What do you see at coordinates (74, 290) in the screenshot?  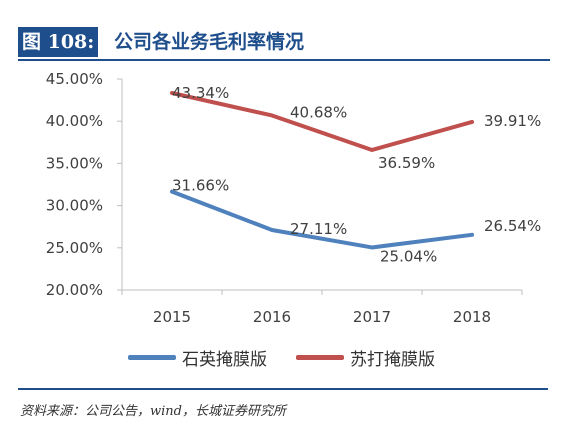 I see `y-tick-label: 20.00%` at bounding box center [74, 290].